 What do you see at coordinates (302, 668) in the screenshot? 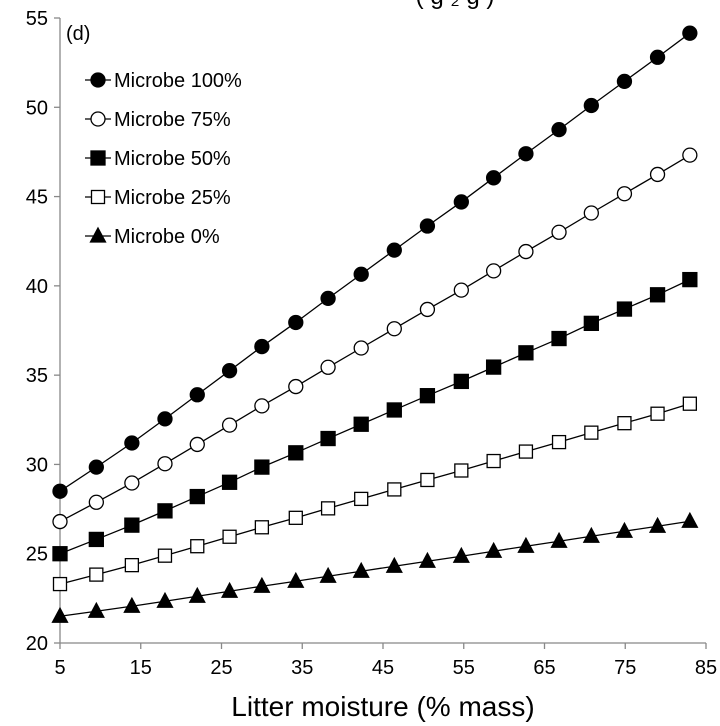
I see `x-tick-label: 35` at bounding box center [302, 668].